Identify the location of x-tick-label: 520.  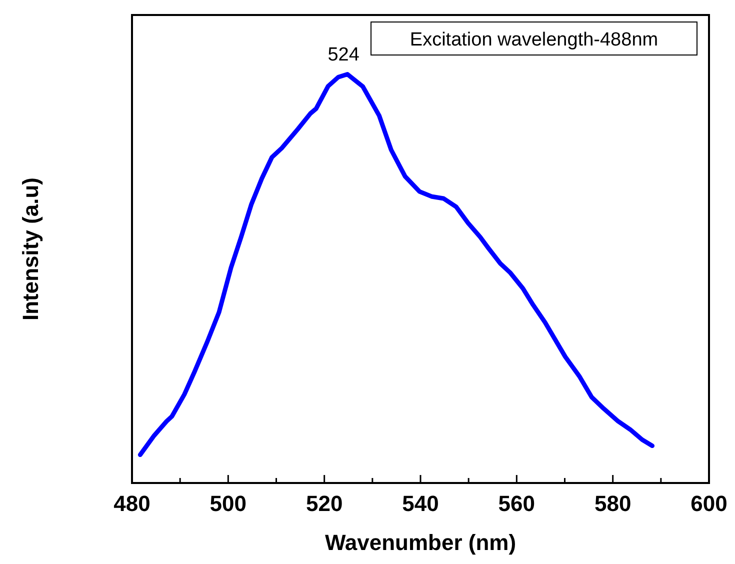
(324, 503).